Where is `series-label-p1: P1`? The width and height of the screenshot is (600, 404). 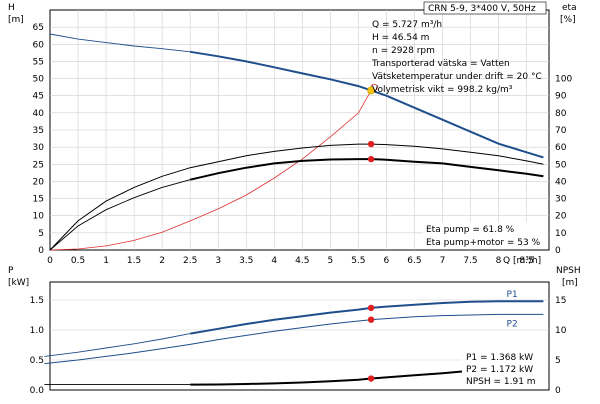
series-label-p1: P1 is located at coordinates (512, 295).